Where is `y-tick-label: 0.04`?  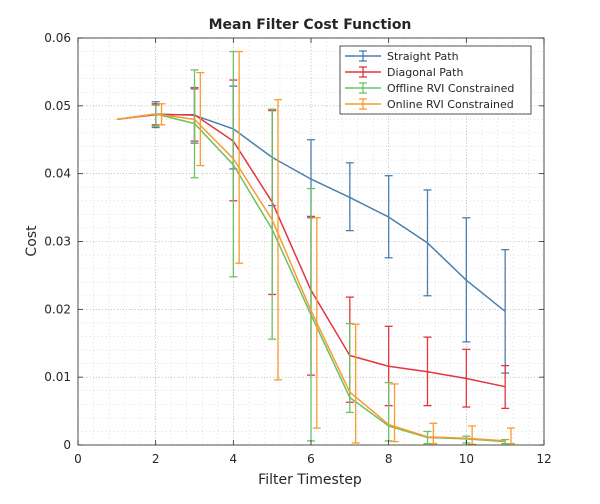
y-tick-label: 0.04 is located at coordinates (57, 174).